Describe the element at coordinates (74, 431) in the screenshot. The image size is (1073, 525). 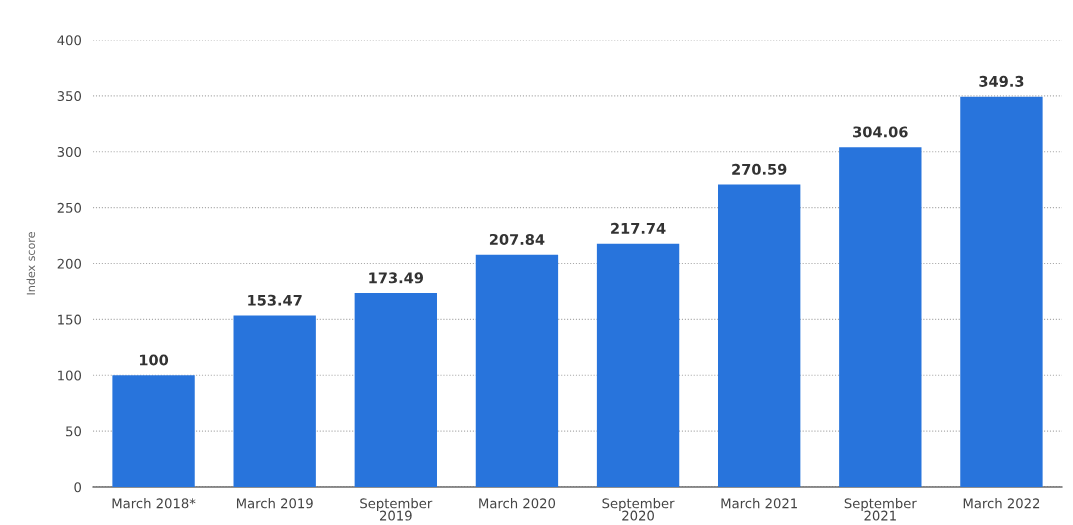
I see `y-tick-label: 50` at that location.